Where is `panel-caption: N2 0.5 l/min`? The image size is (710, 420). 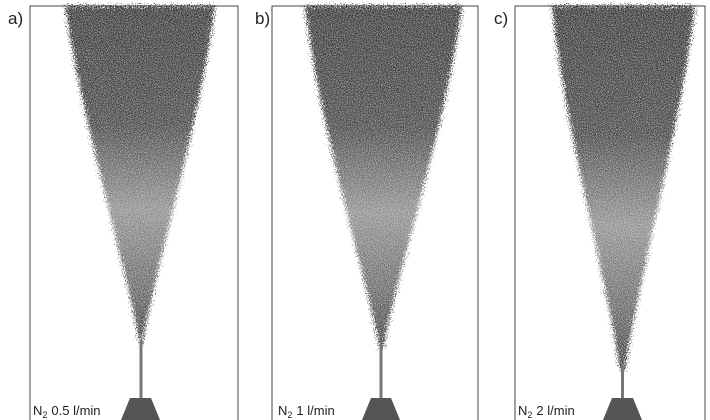 panel-caption: N2 0.5 l/min is located at coordinates (67, 411).